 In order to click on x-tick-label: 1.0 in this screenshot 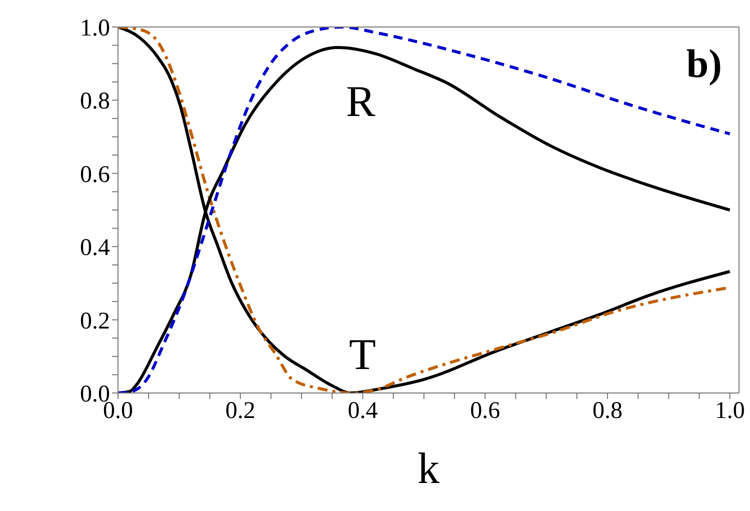, I will do `click(729, 411)`.